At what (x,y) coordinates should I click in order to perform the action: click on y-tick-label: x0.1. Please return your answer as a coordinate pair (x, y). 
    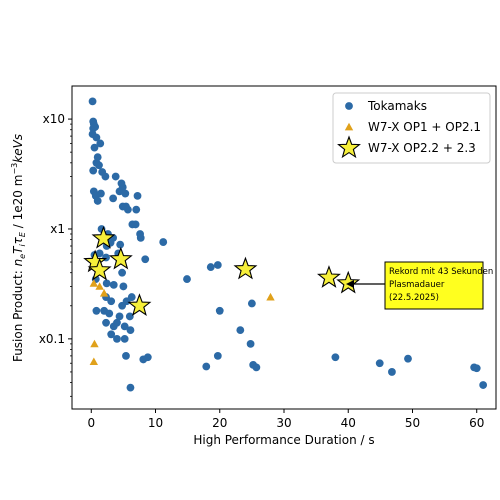
    Looking at the image, I should click on (52, 339).